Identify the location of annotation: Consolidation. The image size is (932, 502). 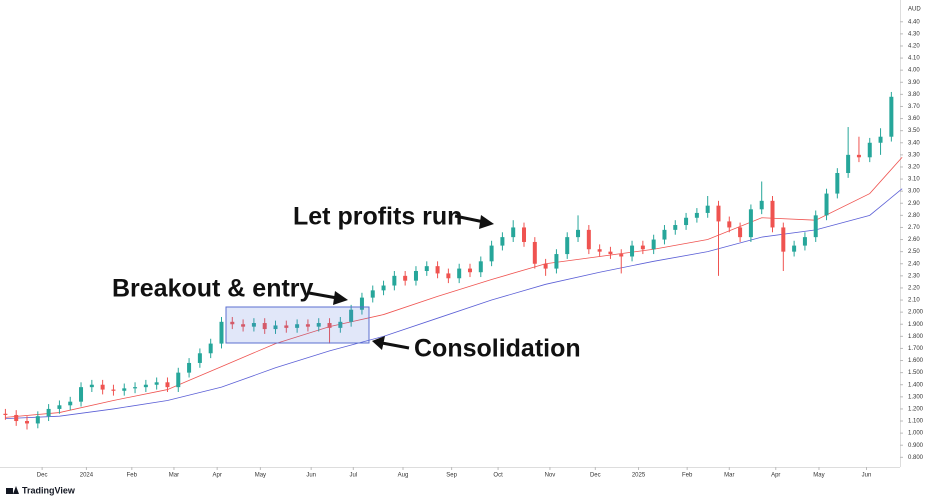
(497, 349).